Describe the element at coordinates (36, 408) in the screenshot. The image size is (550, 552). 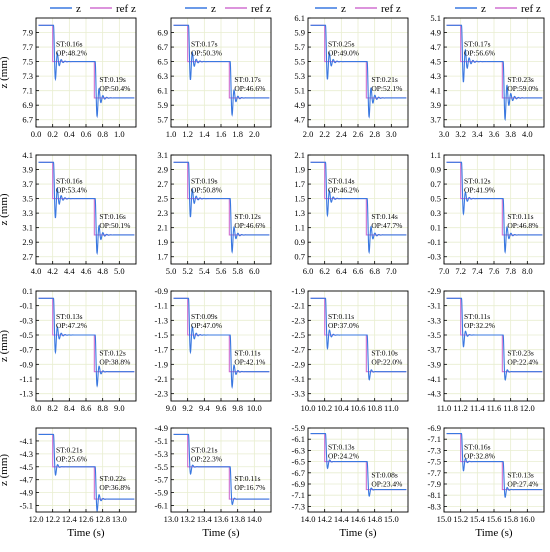
I see `x-tick-label: 8.0` at that location.